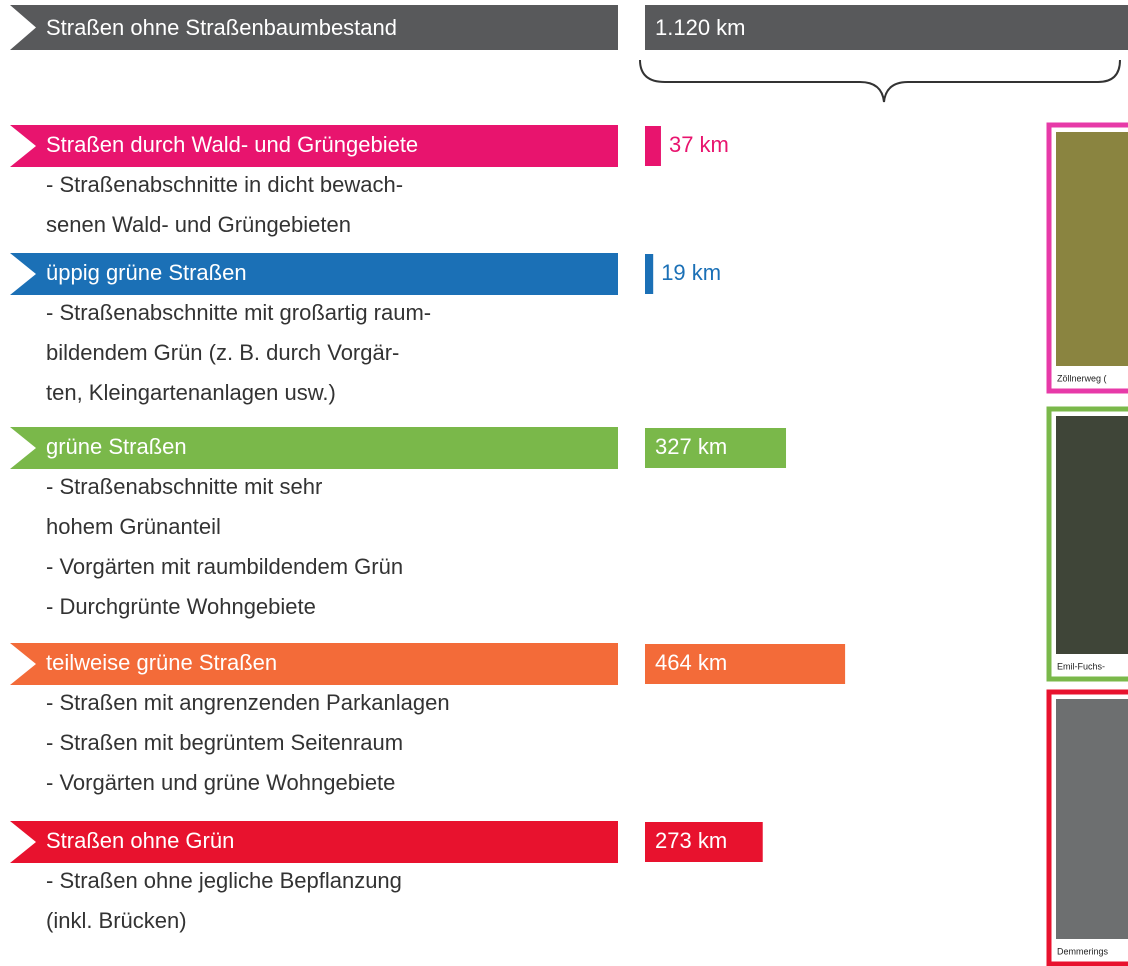 The image size is (1128, 966). I want to click on description-line: - Straßen ohne jegliche Bepflanzung, so click(224, 880).